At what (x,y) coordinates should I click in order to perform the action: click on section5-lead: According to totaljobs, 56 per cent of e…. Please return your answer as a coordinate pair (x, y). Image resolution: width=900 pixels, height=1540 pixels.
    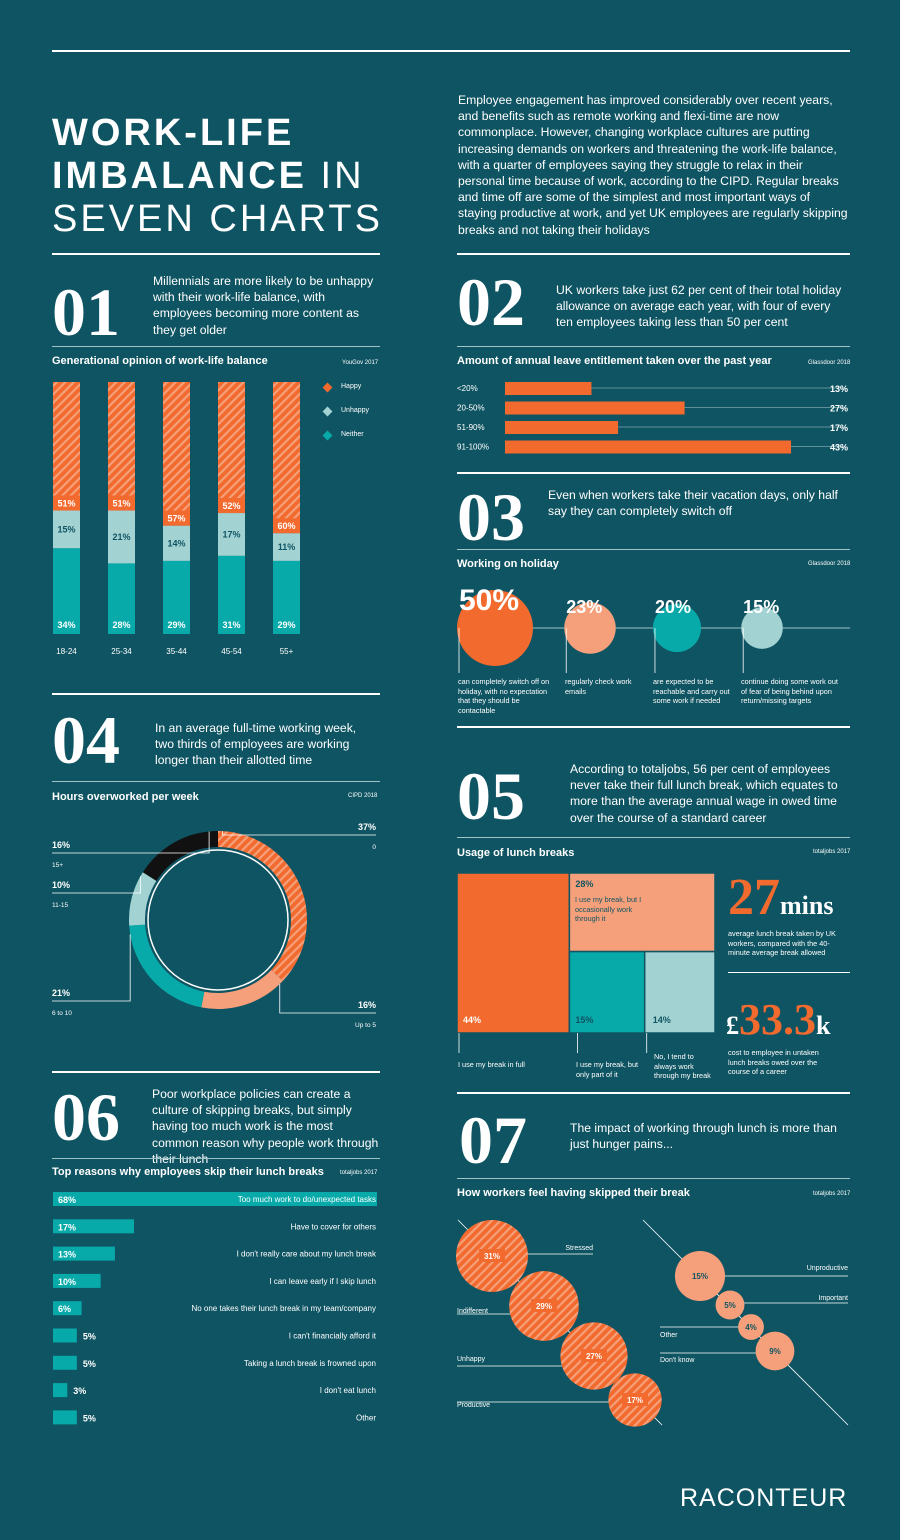
    Looking at the image, I should click on (704, 793).